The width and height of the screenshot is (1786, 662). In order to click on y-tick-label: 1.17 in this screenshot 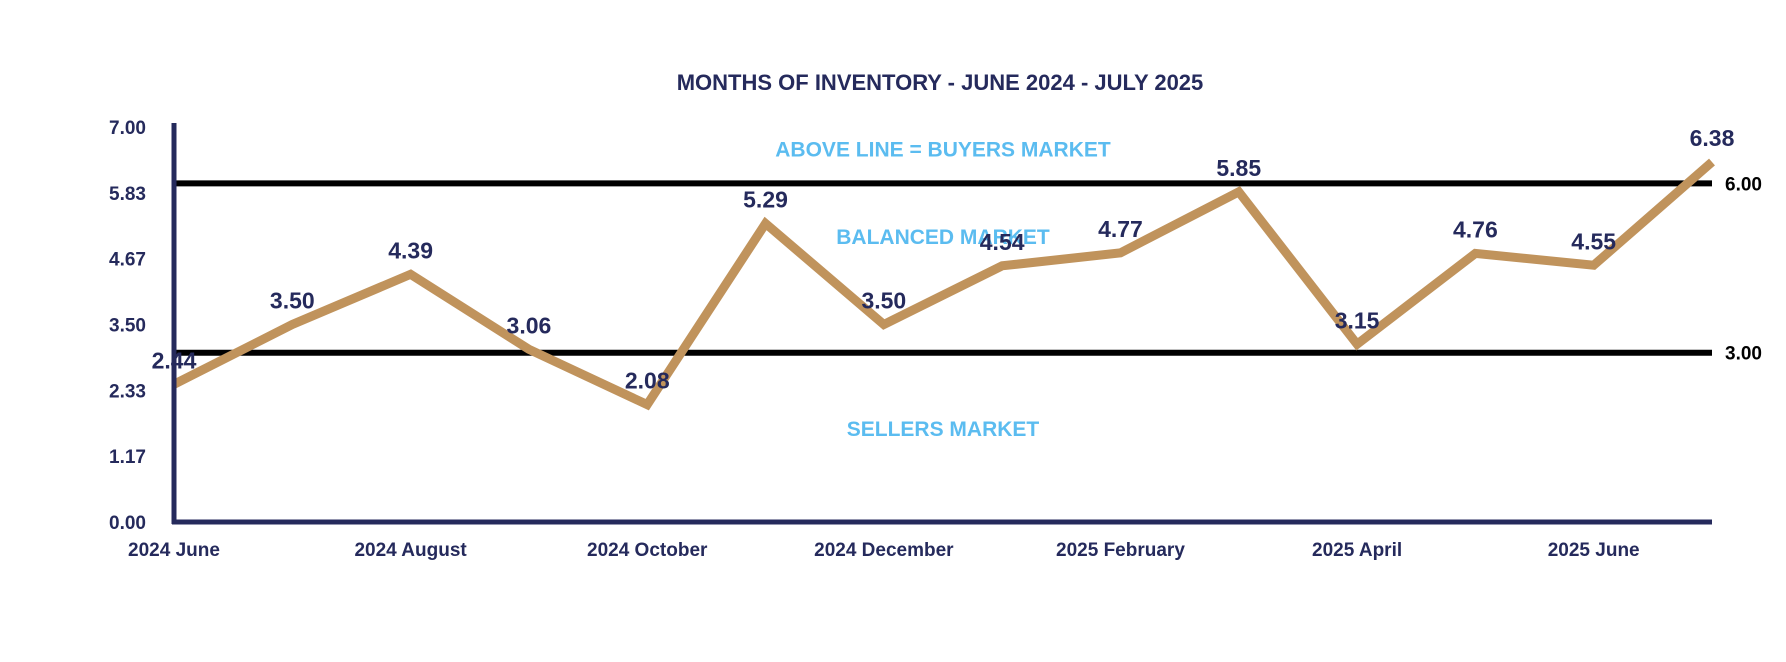, I will do `click(127, 457)`.